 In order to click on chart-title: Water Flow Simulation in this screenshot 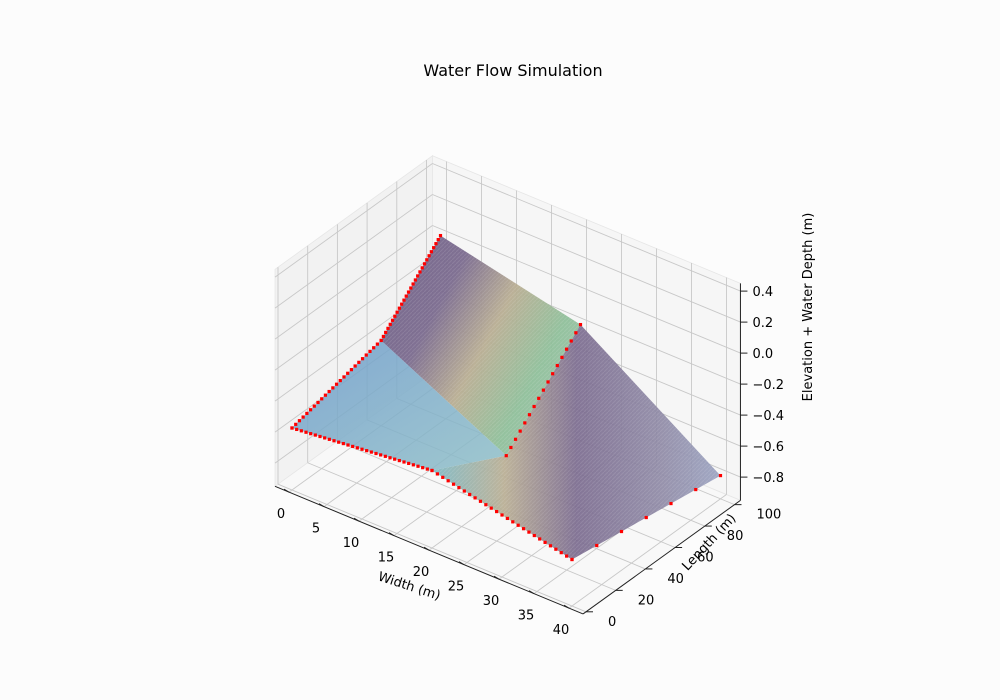, I will do `click(512, 70)`.